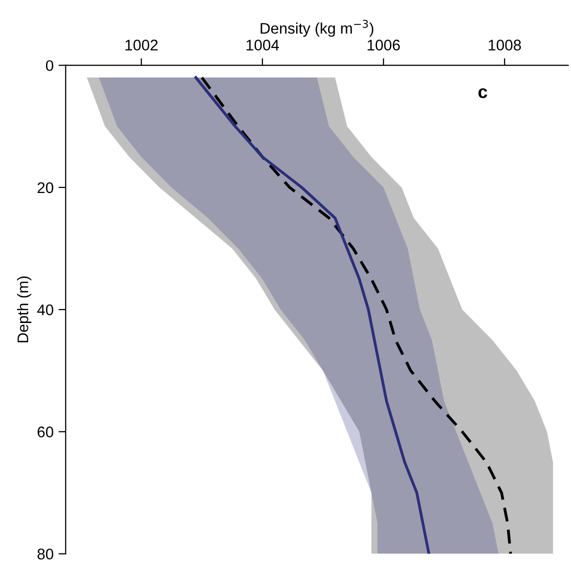 The height and width of the screenshot is (568, 571). Describe the element at coordinates (483, 93) in the screenshot. I see `annotation: c` at that location.